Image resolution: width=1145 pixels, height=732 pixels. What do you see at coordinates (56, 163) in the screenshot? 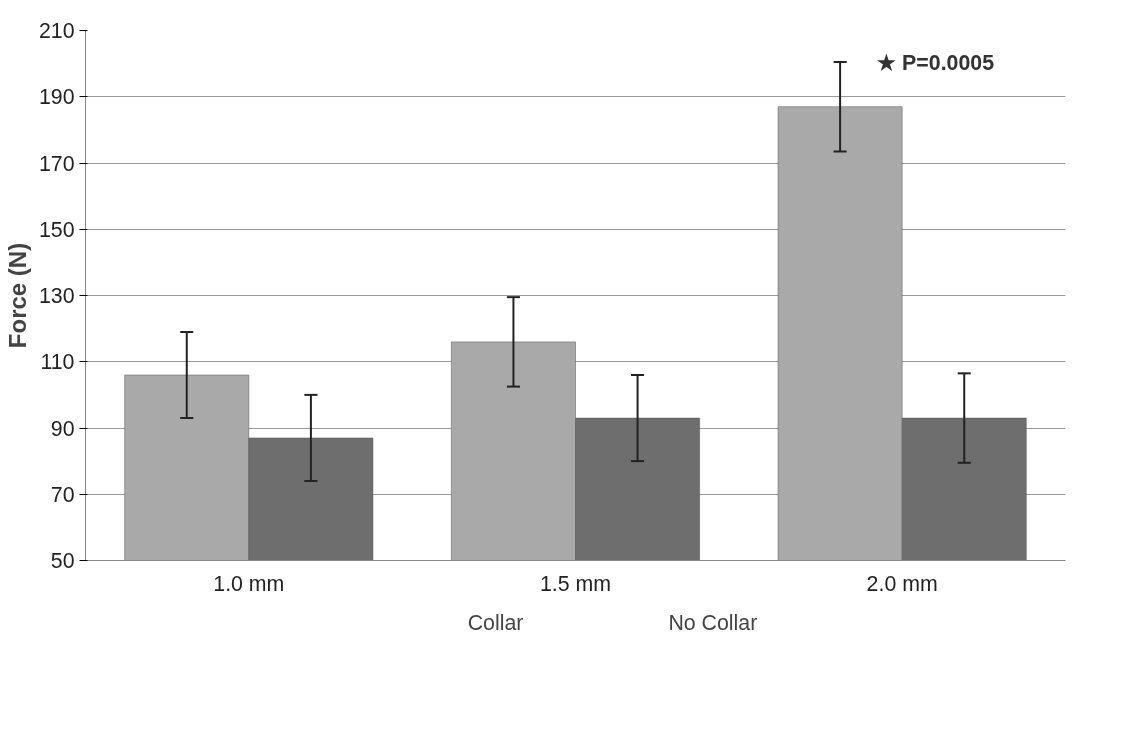
I see `y-tick-label: 170` at bounding box center [56, 163].